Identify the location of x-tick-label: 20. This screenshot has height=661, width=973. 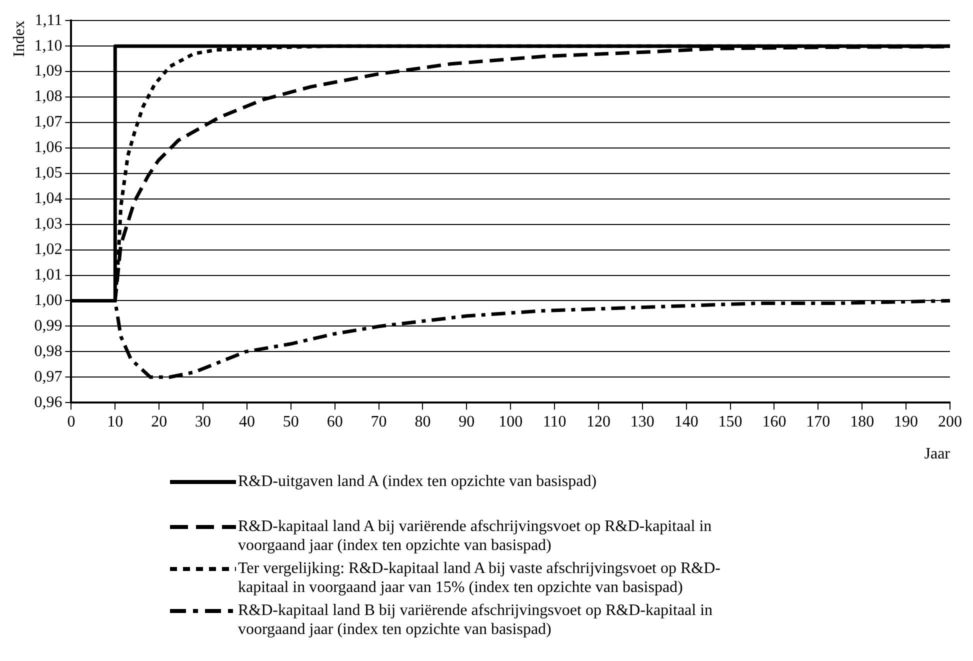
(159, 421).